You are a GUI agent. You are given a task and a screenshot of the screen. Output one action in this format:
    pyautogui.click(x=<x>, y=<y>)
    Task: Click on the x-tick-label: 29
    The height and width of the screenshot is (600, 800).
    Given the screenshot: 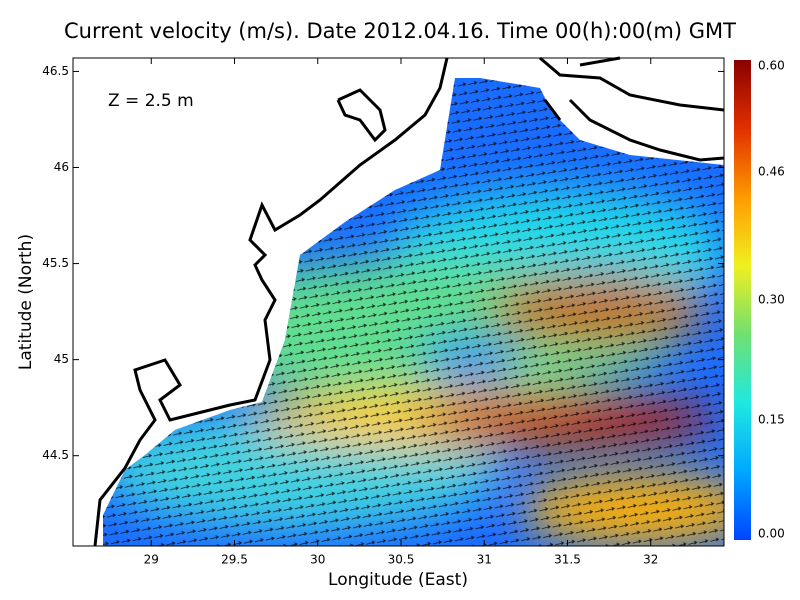 What is the action you would take?
    pyautogui.click(x=151, y=560)
    